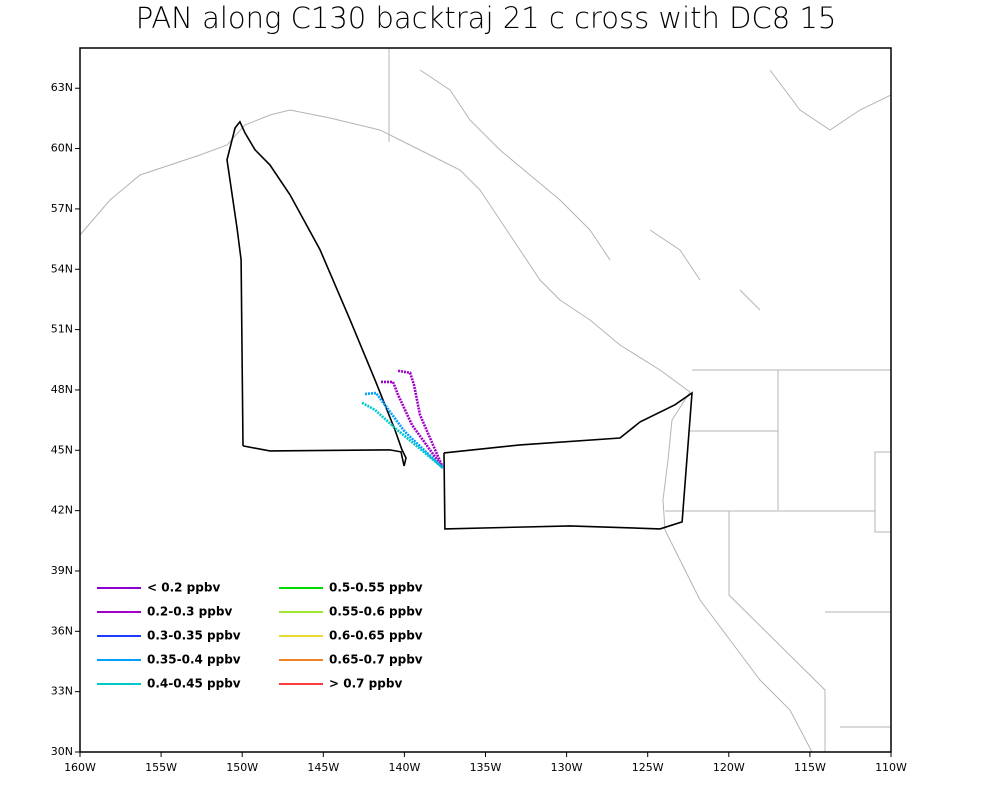 This screenshot has width=1000, height=800. Describe the element at coordinates (62, 751) in the screenshot. I see `y-tick-label: 30N` at that location.